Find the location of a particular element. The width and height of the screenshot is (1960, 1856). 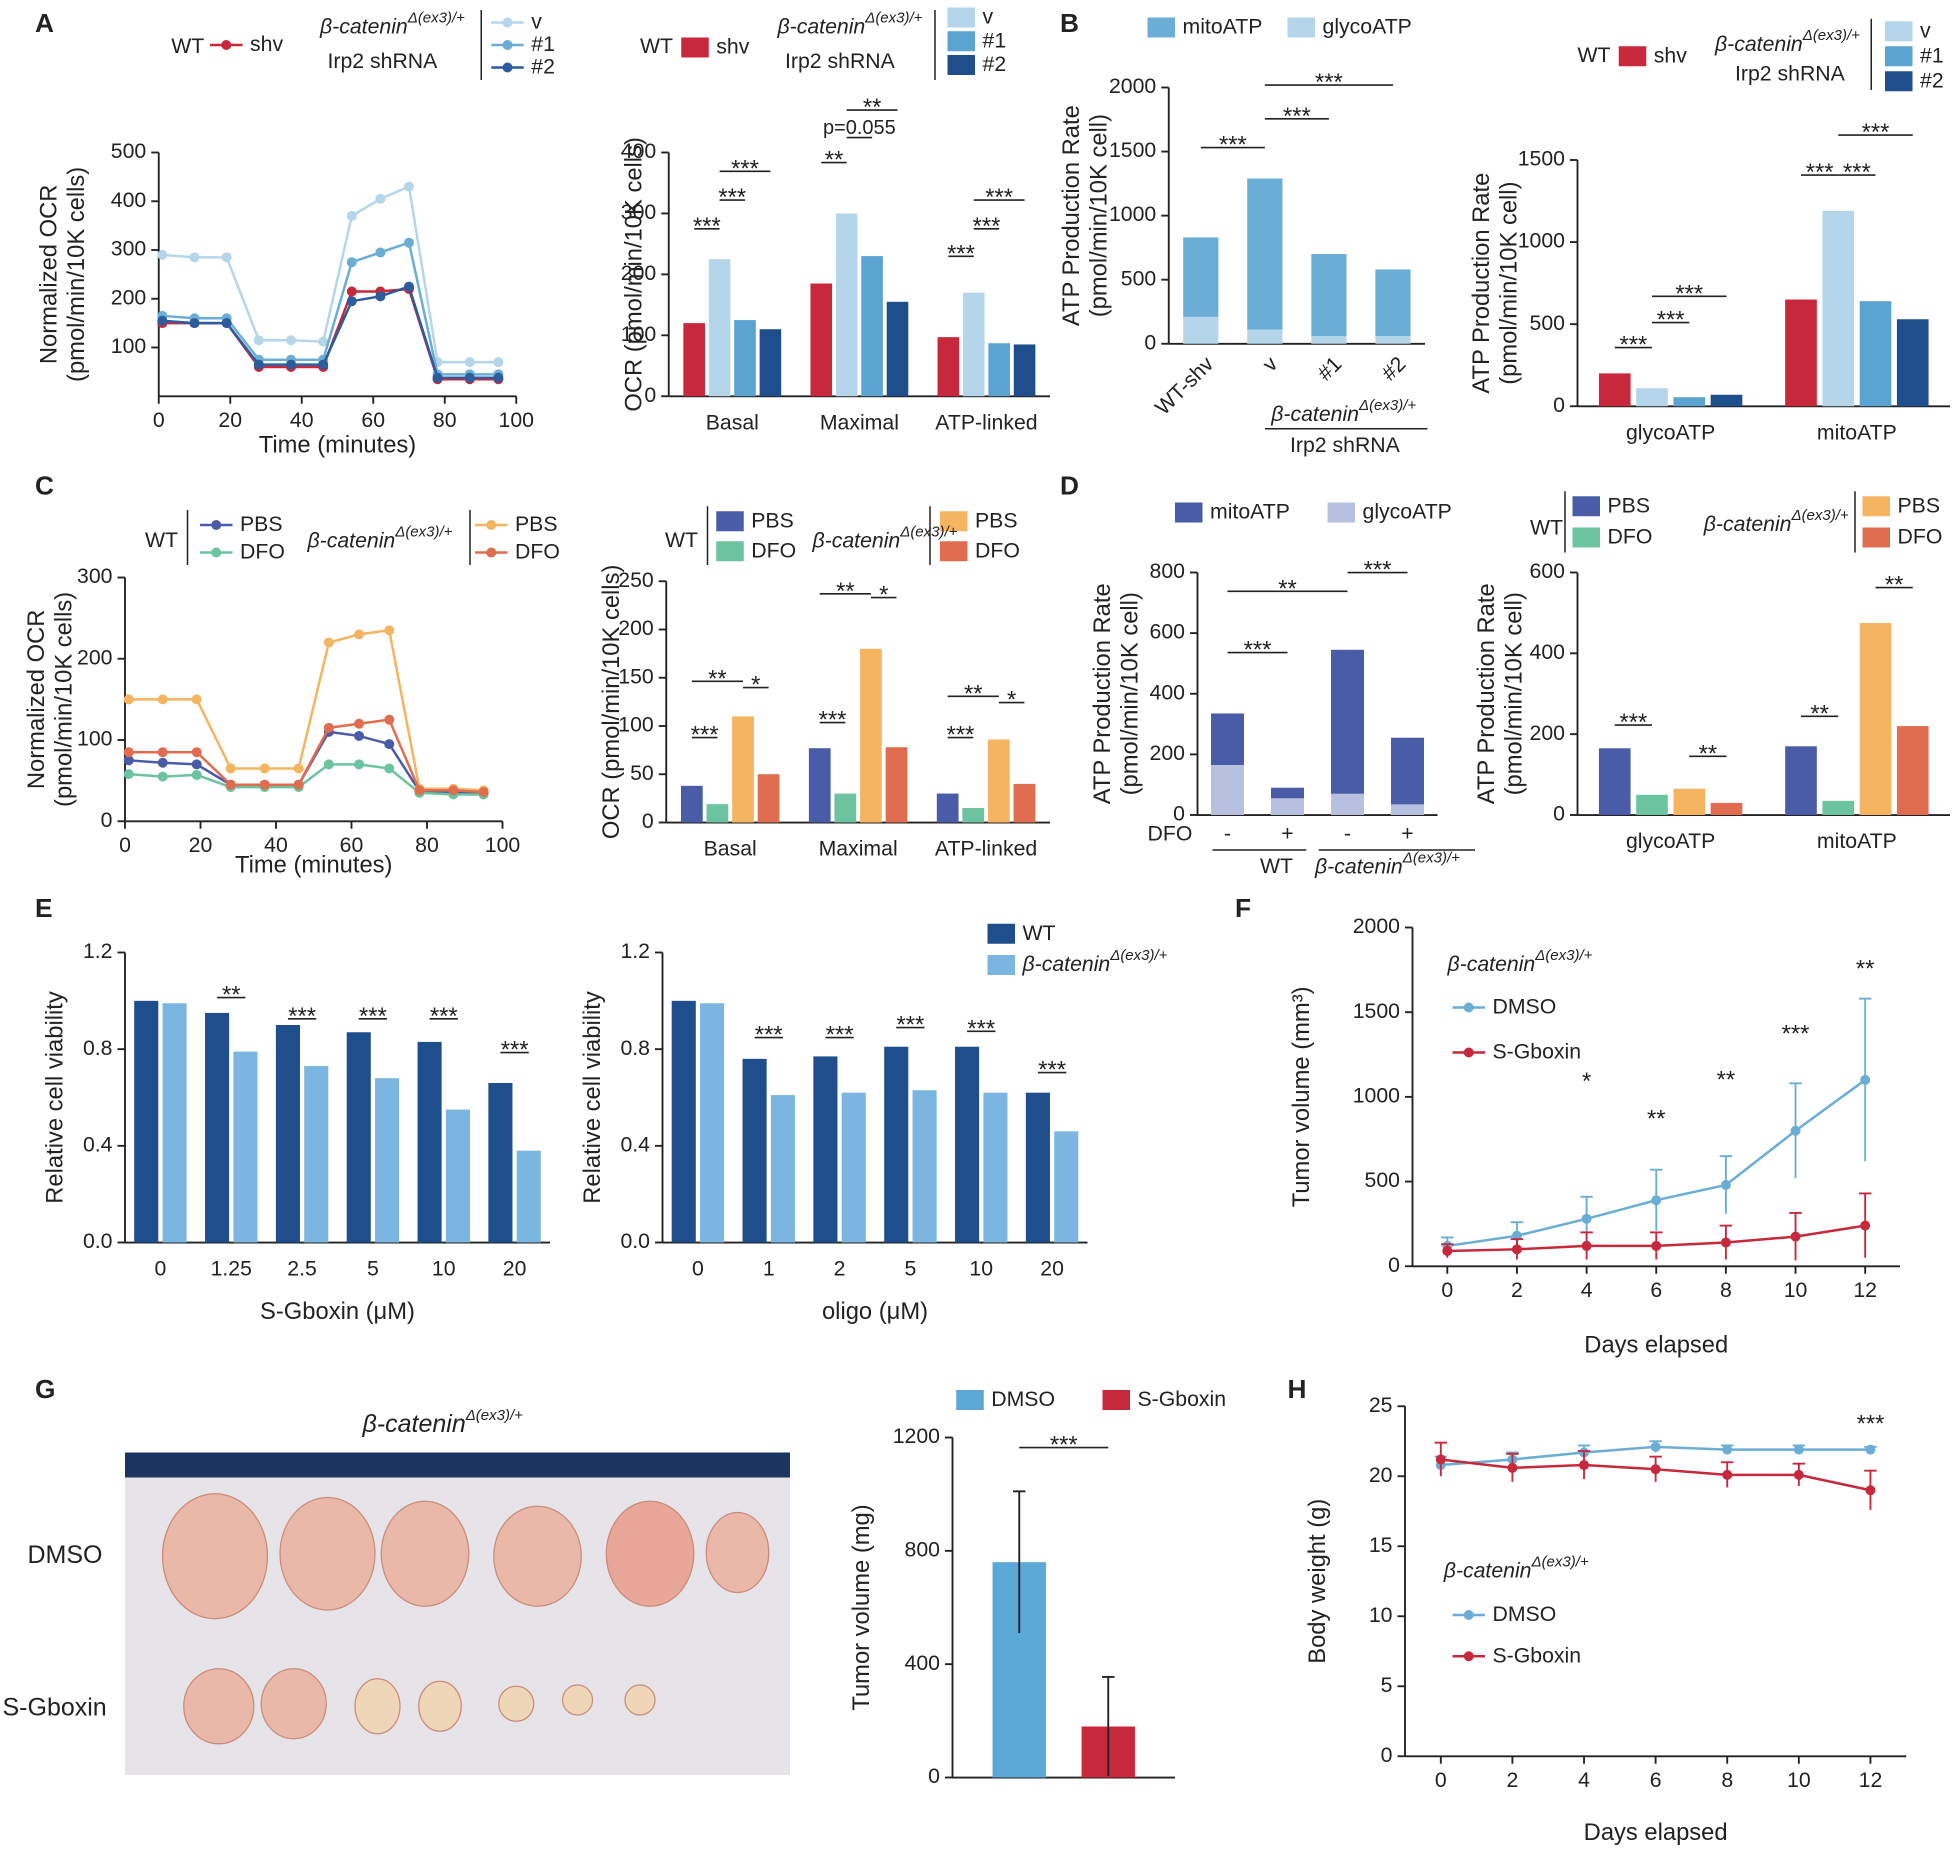

x-tick-label: #1 is located at coordinates (1330, 369).